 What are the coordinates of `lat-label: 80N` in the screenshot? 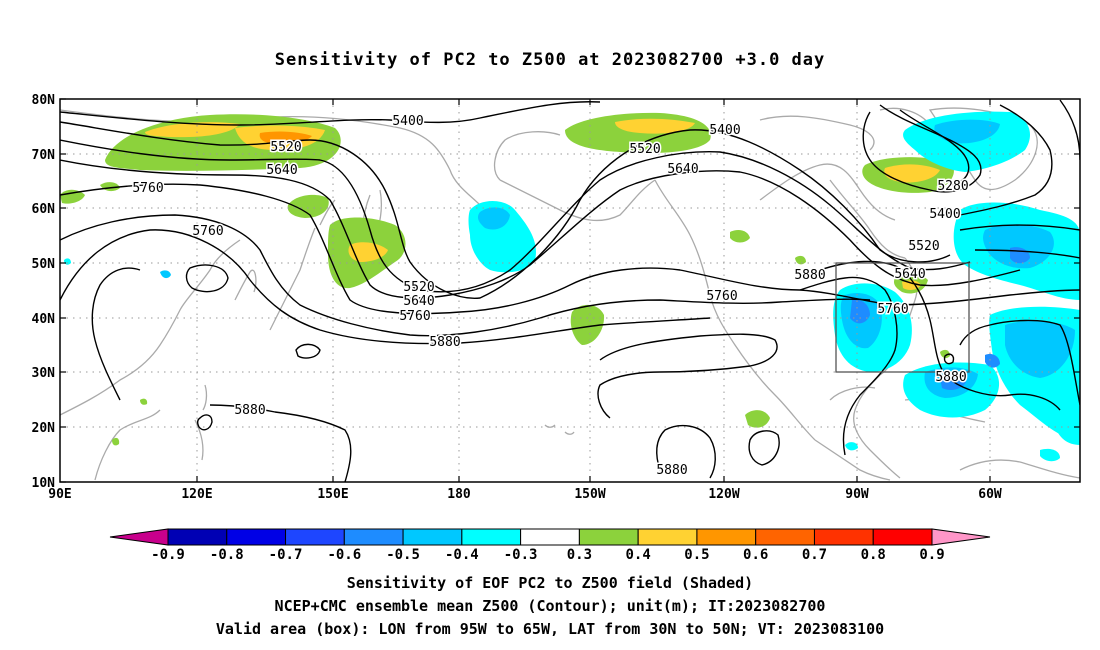 It's located at (44, 100).